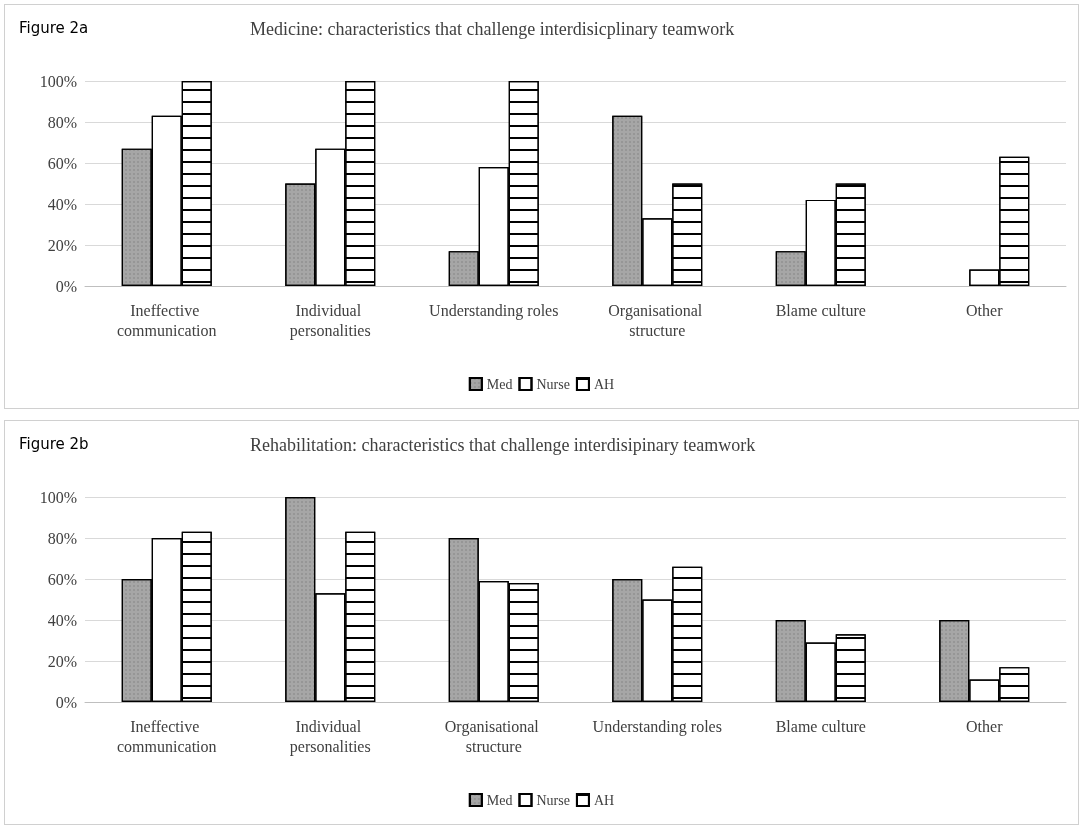 Image resolution: width=1083 pixels, height=829 pixels. Describe the element at coordinates (54, 444) in the screenshot. I see `caption: Figure 2b` at that location.